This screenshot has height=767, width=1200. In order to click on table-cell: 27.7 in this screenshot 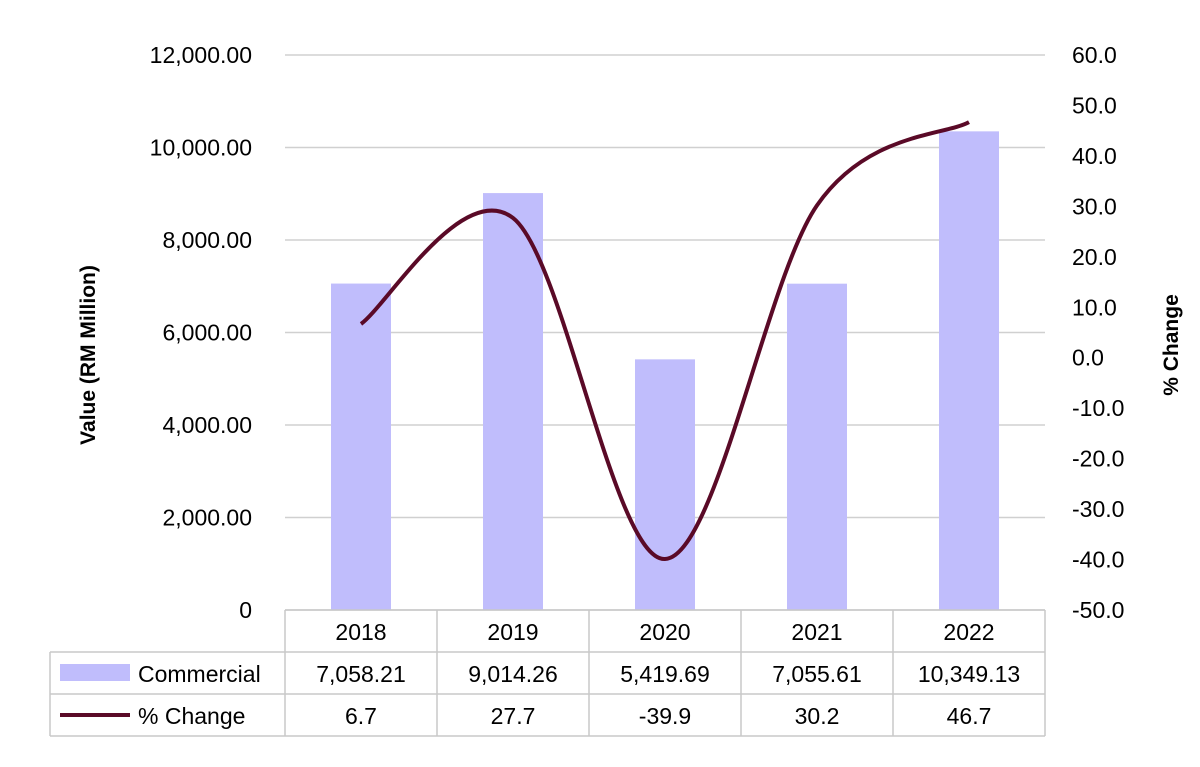, I will do `click(513, 716)`.